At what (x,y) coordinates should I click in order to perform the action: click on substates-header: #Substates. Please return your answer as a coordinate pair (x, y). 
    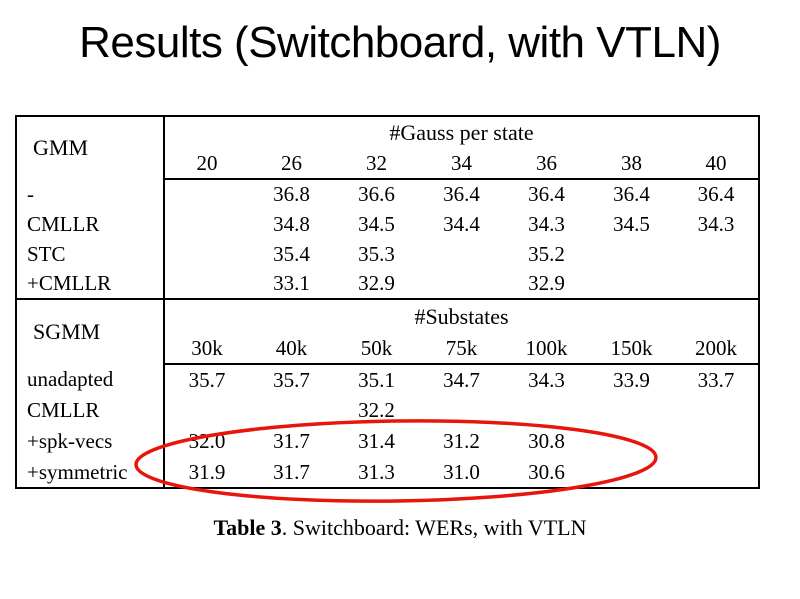
    Looking at the image, I should click on (461, 316).